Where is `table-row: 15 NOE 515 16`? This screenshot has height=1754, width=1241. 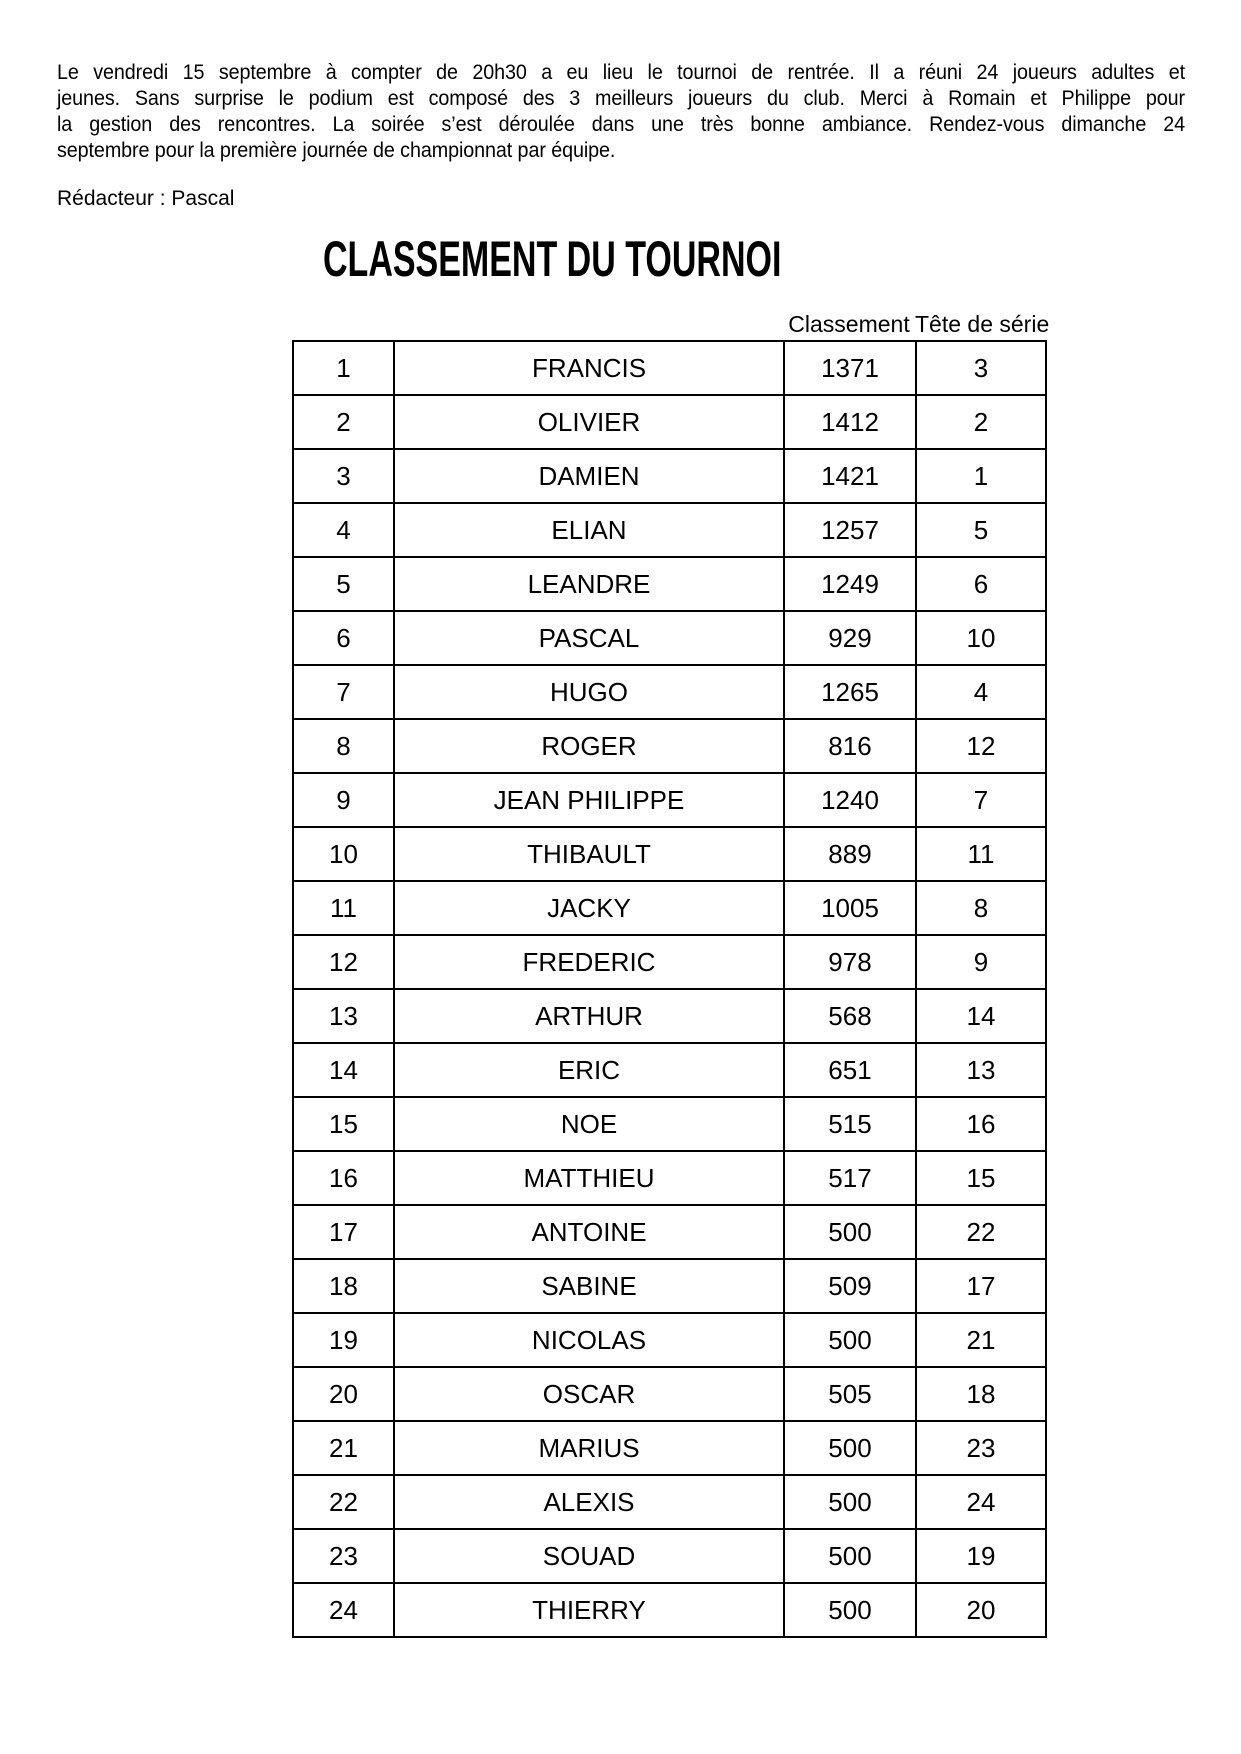 table-row: 15 NOE 515 16 is located at coordinates (669, 1124).